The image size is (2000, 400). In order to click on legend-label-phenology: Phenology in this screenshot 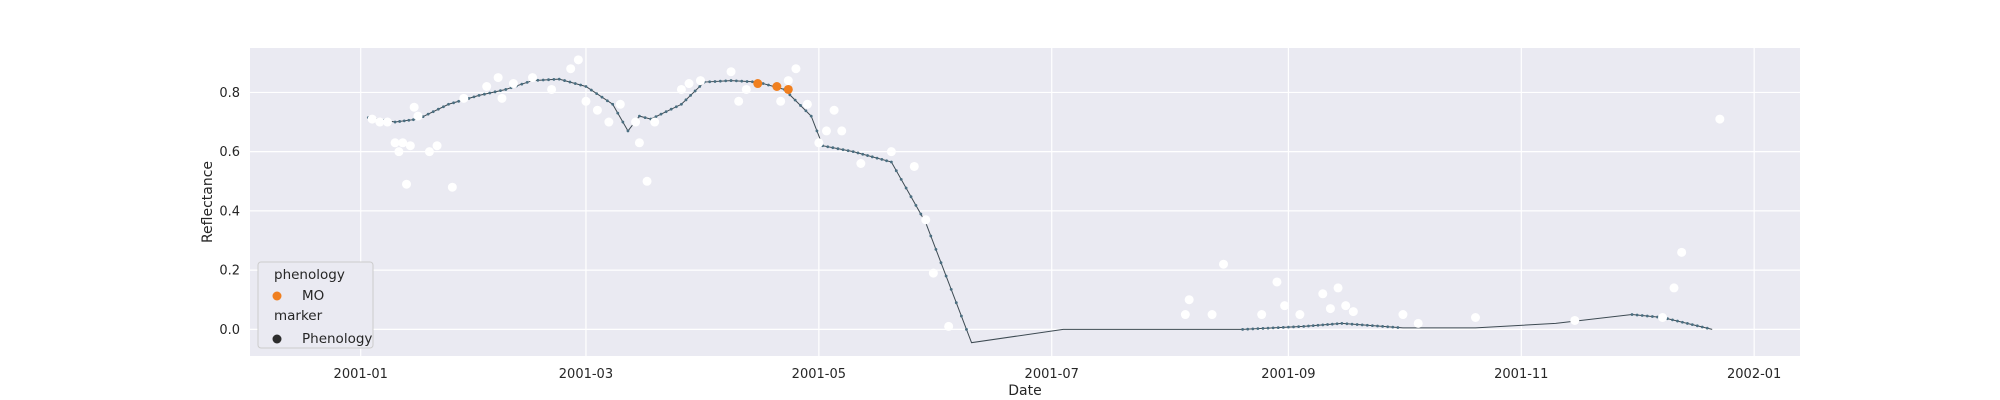, I will do `click(337, 339)`.